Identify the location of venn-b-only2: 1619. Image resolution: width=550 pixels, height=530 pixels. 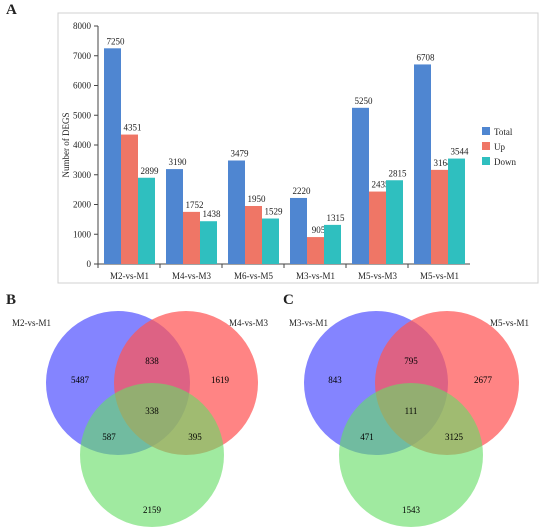
(220, 380).